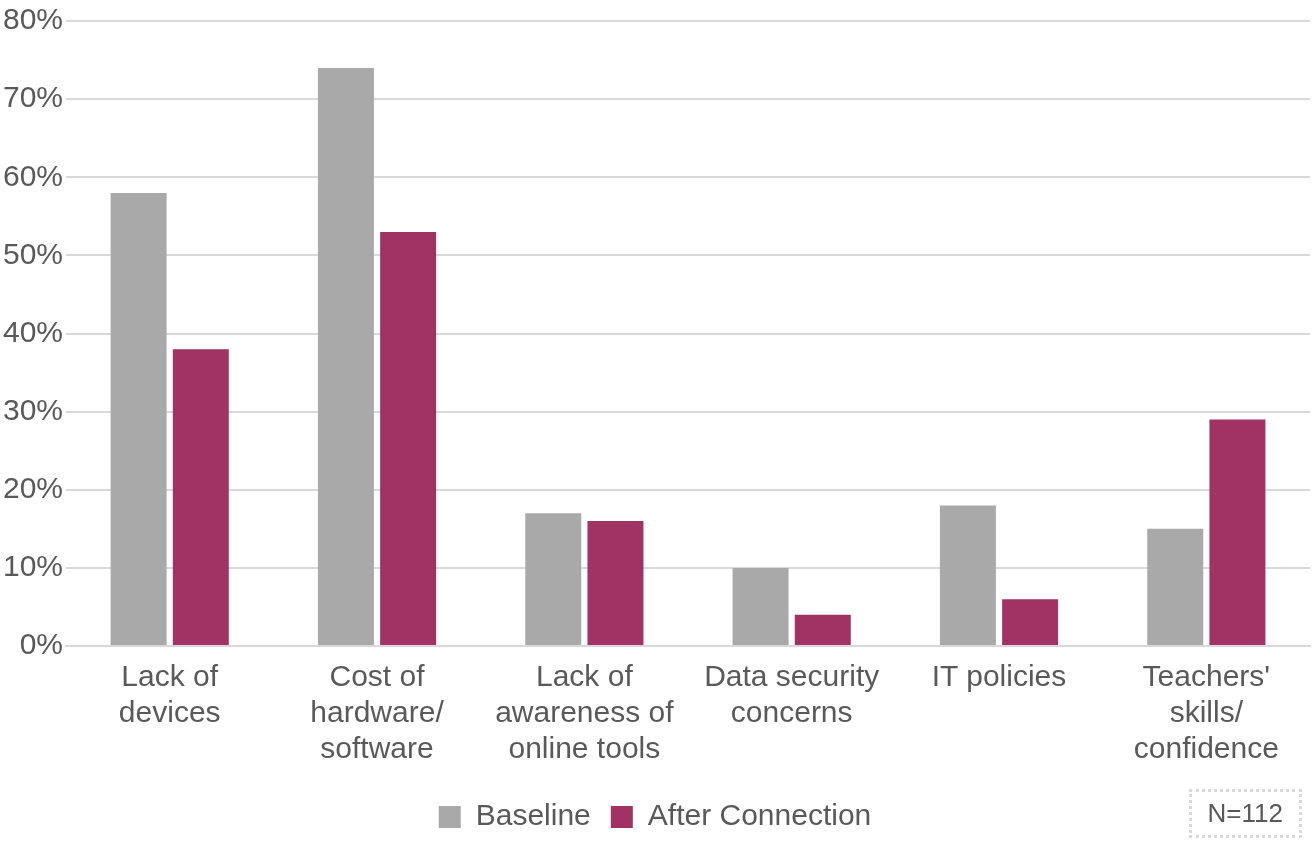 The image size is (1314, 842). I want to click on y-tick-label: 30%, so click(33, 409).